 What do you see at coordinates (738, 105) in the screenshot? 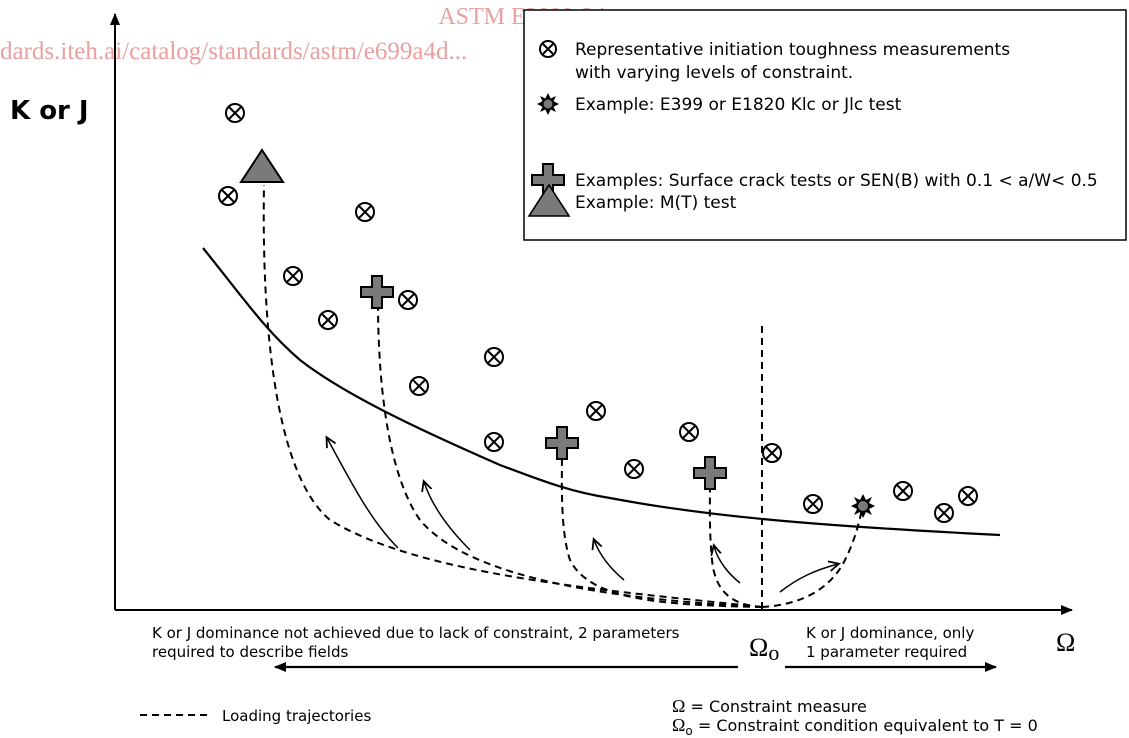
I see `legend-item-2: Example: E399 or E1820 Klc or Jlc test` at bounding box center [738, 105].